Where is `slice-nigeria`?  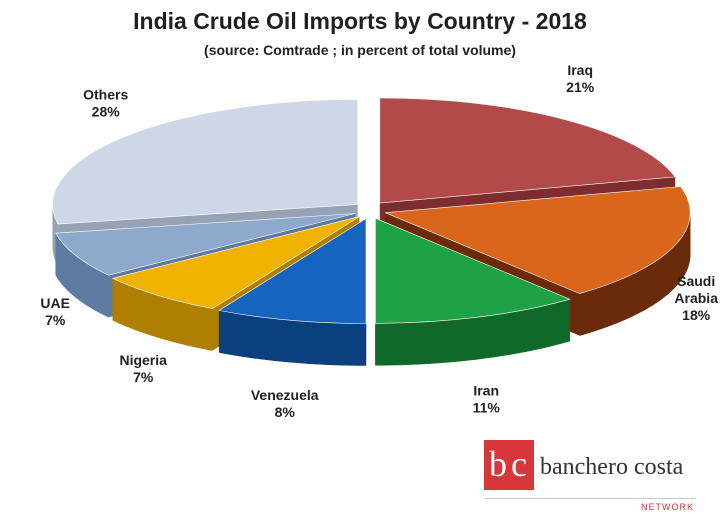
slice-nigeria is located at coordinates (235, 262).